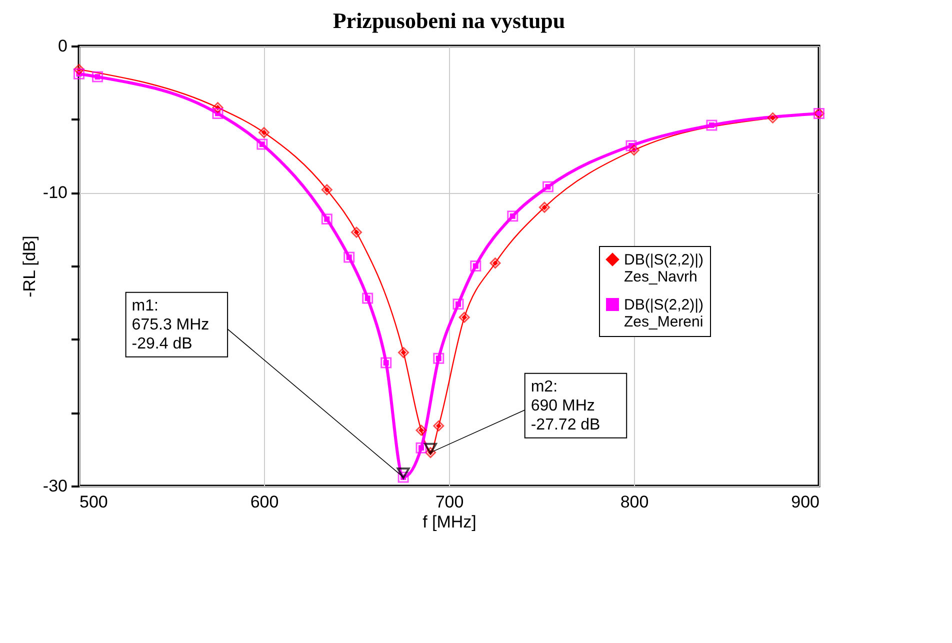 The height and width of the screenshot is (643, 952). What do you see at coordinates (55, 486) in the screenshot?
I see `y-tick-label: -30` at bounding box center [55, 486].